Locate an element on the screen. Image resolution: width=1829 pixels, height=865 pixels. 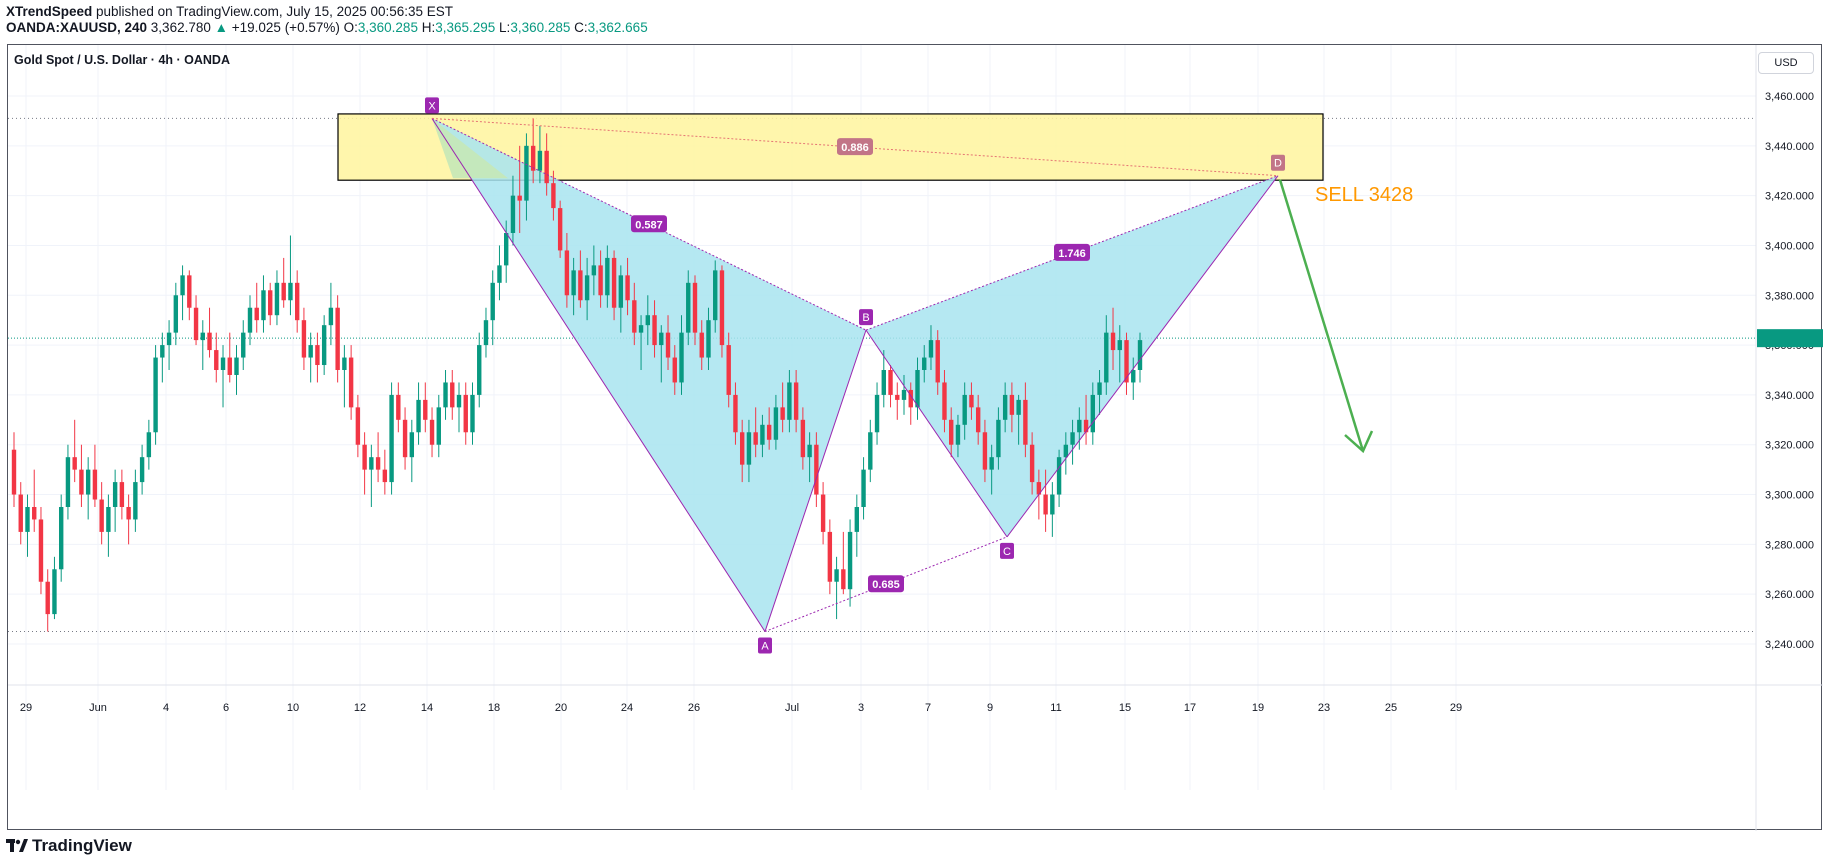
x-tick-label: 10 is located at coordinates (293, 708).